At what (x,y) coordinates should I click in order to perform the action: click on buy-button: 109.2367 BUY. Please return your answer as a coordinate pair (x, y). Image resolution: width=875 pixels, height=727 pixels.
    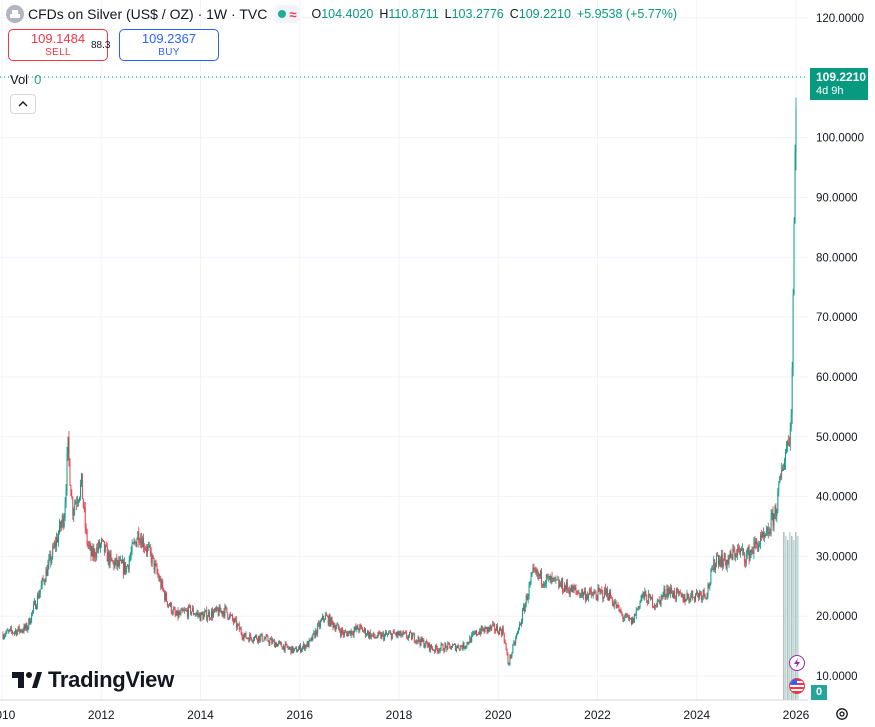
    Looking at the image, I should click on (169, 45).